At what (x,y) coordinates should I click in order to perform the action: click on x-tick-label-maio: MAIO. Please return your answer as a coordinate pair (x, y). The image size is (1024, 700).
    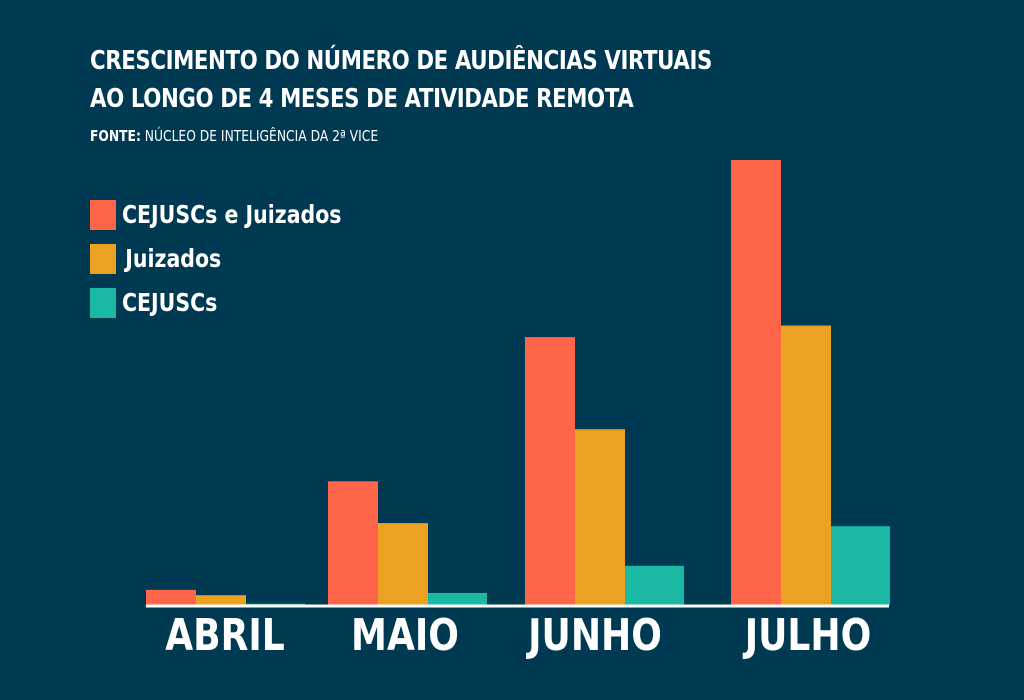
    Looking at the image, I should click on (405, 636).